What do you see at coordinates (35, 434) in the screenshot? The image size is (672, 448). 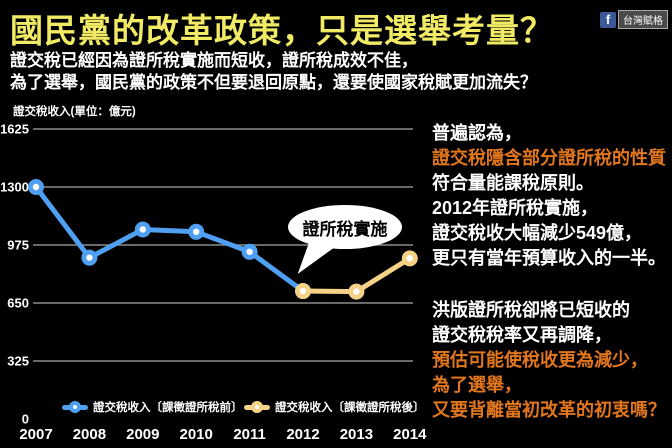 I see `x-tick-2007: 2007` at bounding box center [35, 434].